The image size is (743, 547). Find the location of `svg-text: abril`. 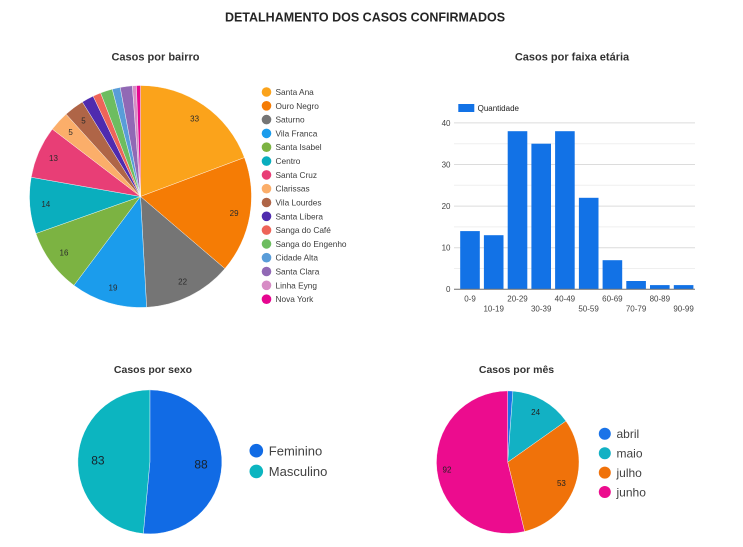

svg-text: abril is located at coordinates (628, 434).